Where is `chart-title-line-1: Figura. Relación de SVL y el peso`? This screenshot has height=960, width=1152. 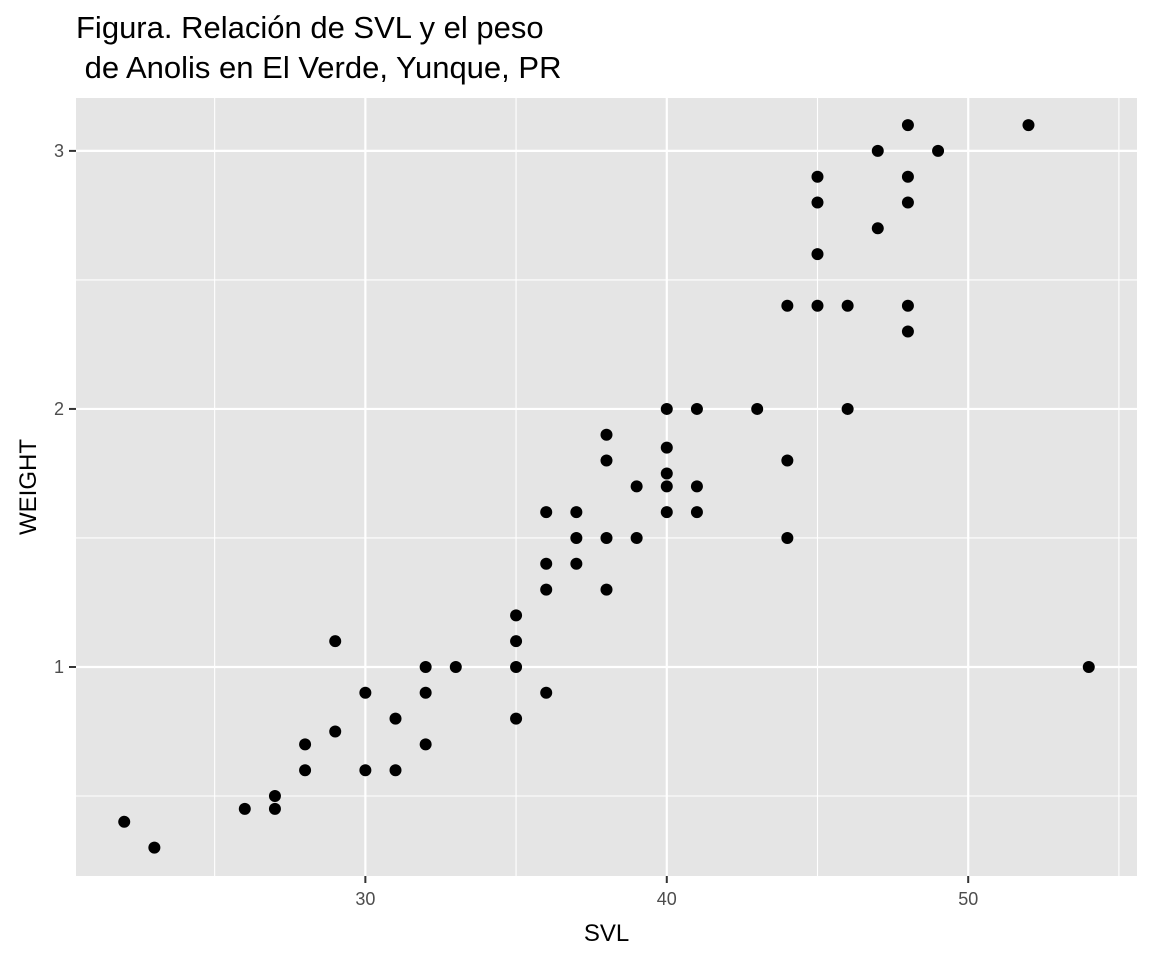 chart-title-line-1: Figura. Relación de SVL y el peso is located at coordinates (310, 27).